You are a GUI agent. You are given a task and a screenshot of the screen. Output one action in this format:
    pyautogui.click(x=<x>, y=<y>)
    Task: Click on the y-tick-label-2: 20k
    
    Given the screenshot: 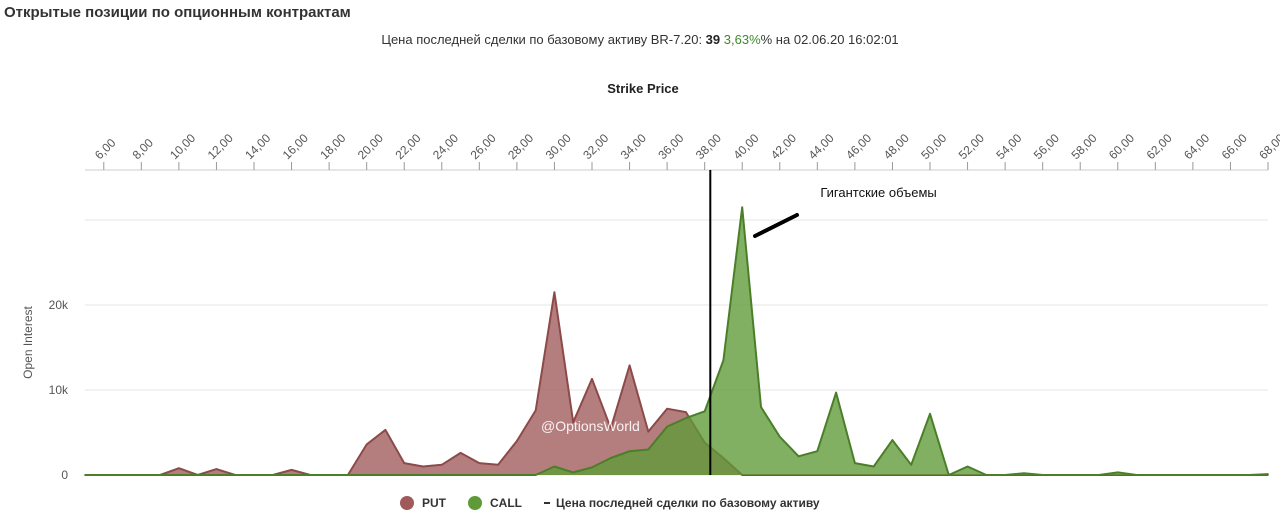 What is the action you would take?
    pyautogui.click(x=59, y=305)
    